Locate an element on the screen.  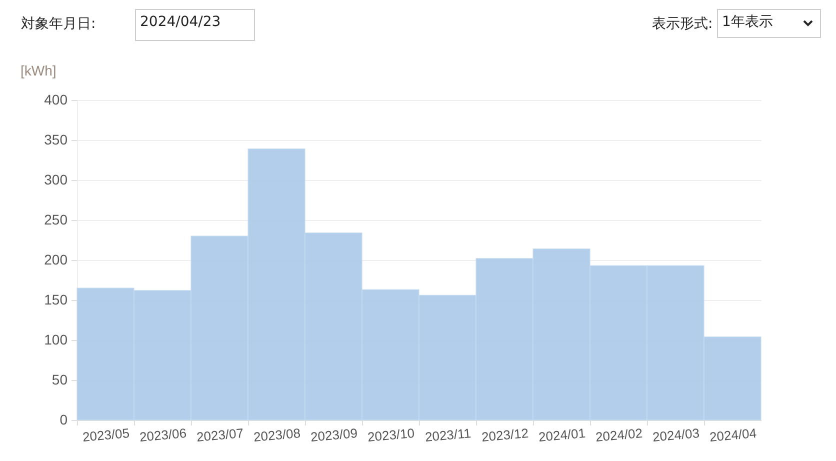
dropdown-field: 1年表示 is located at coordinates (769, 23).